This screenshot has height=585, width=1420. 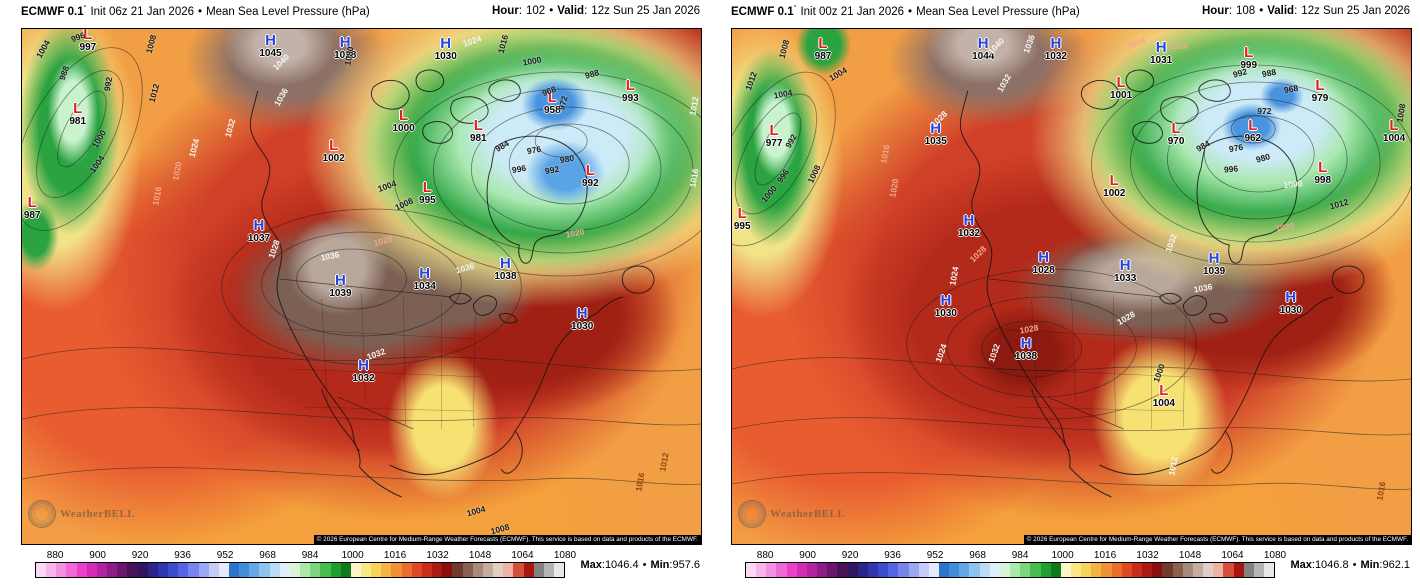 What do you see at coordinates (852, 11) in the screenshot?
I see `init-time: Init 00z 21 Jan 2026` at bounding box center [852, 11].